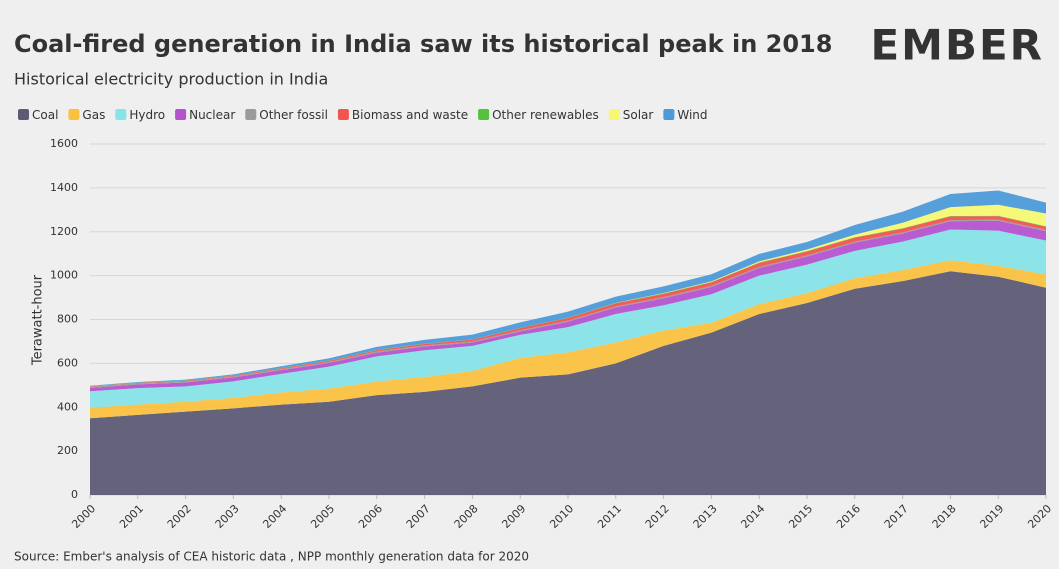 Image resolution: width=1059 pixels, height=569 pixels. What do you see at coordinates (67, 362) in the screenshot?
I see `y-tick-label: 600` at bounding box center [67, 362].